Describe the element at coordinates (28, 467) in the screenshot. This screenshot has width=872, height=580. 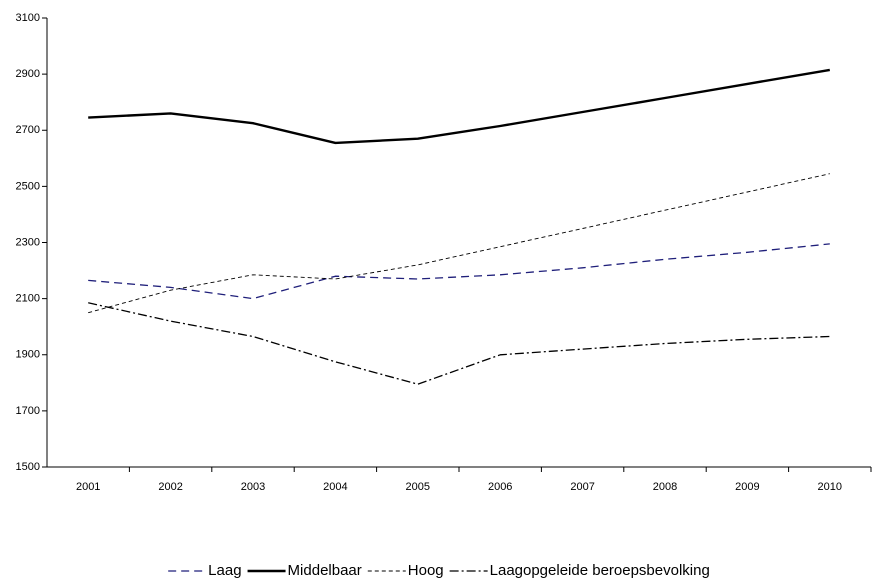
I see `y-tick-label: 1500` at that location.